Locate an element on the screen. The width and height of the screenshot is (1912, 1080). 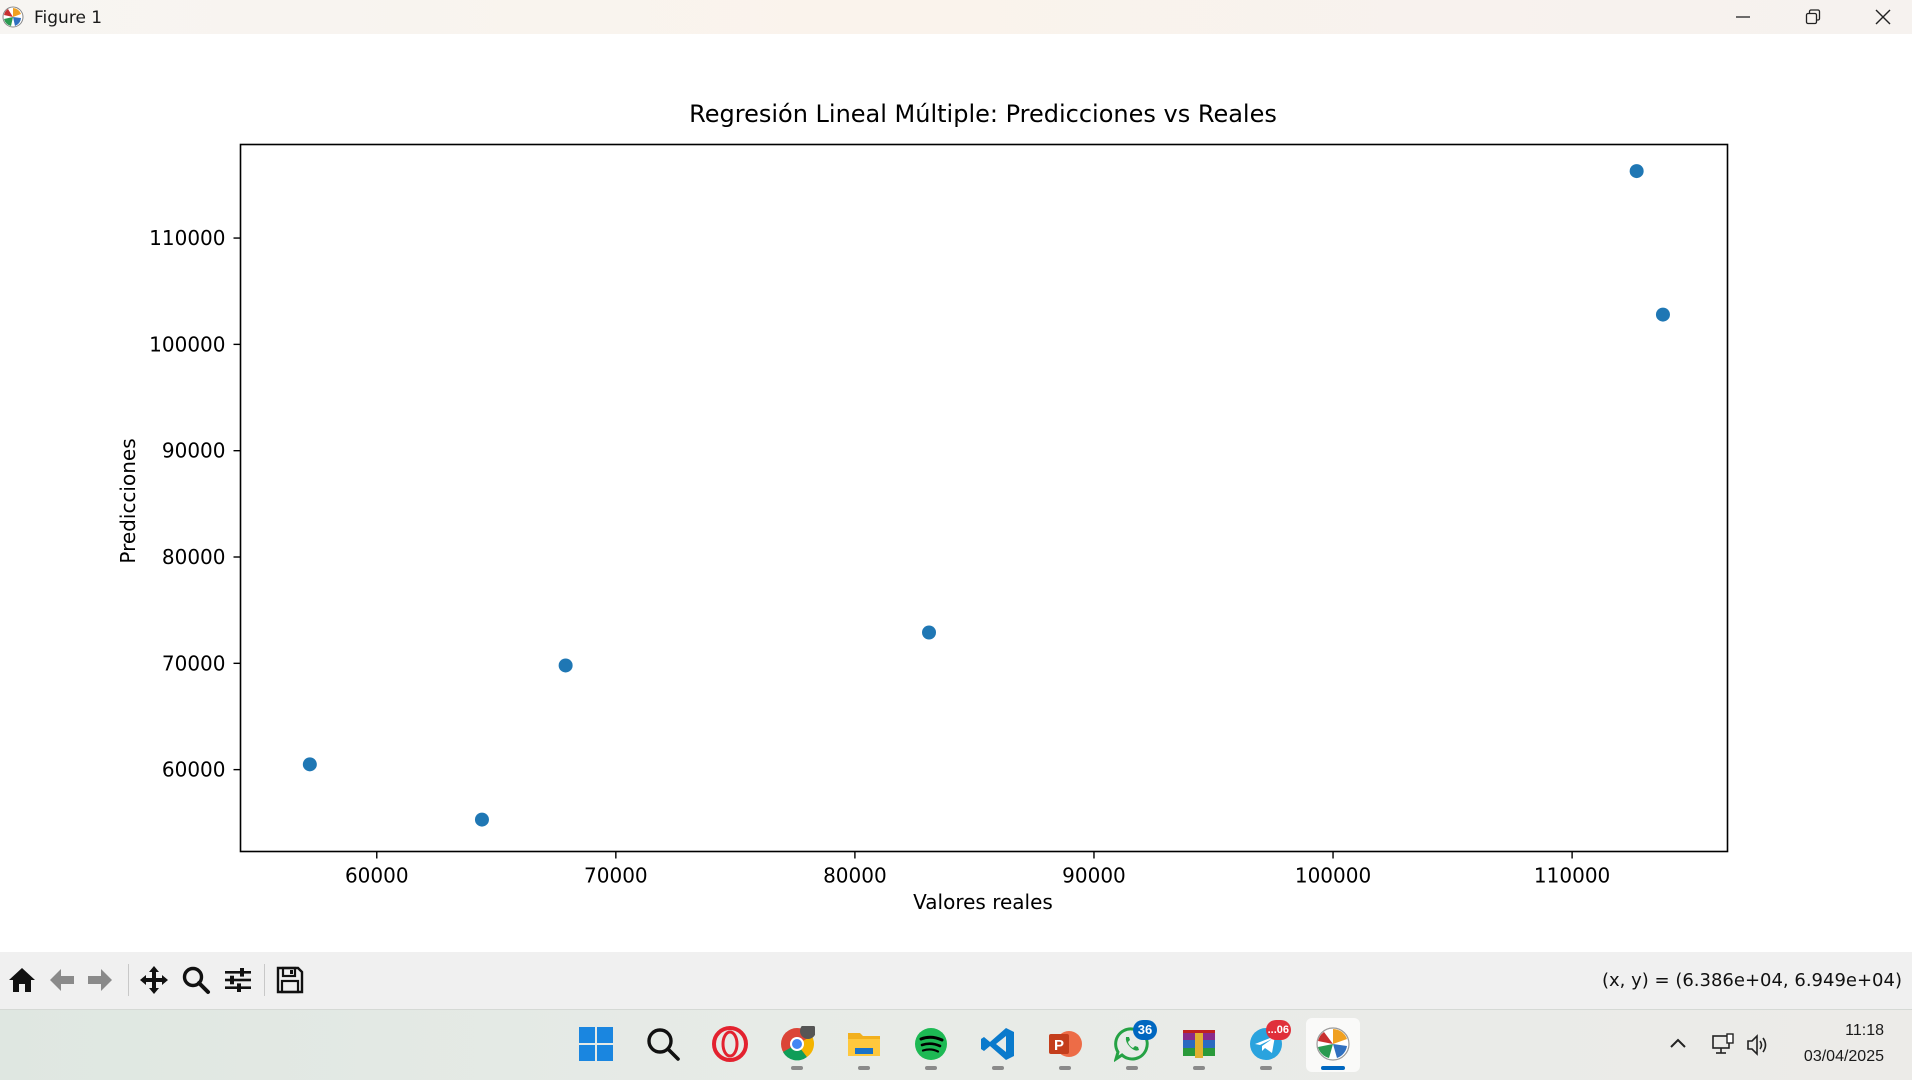
taskbar-app-matplotlib-figure is located at coordinates (1333, 1045).